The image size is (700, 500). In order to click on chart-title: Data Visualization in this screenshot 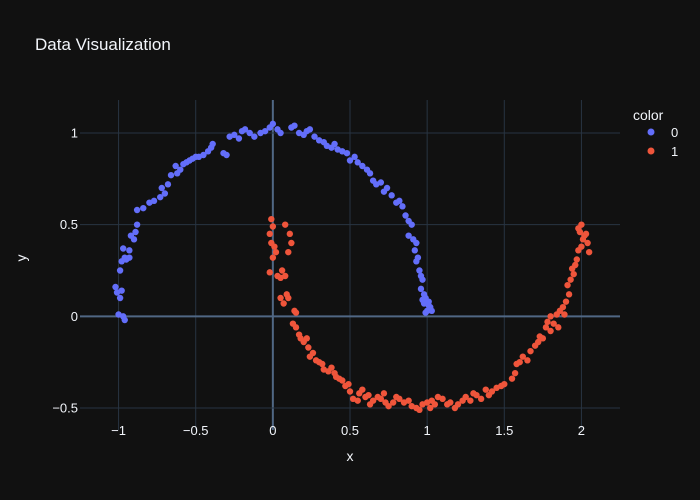, I will do `click(103, 44)`.